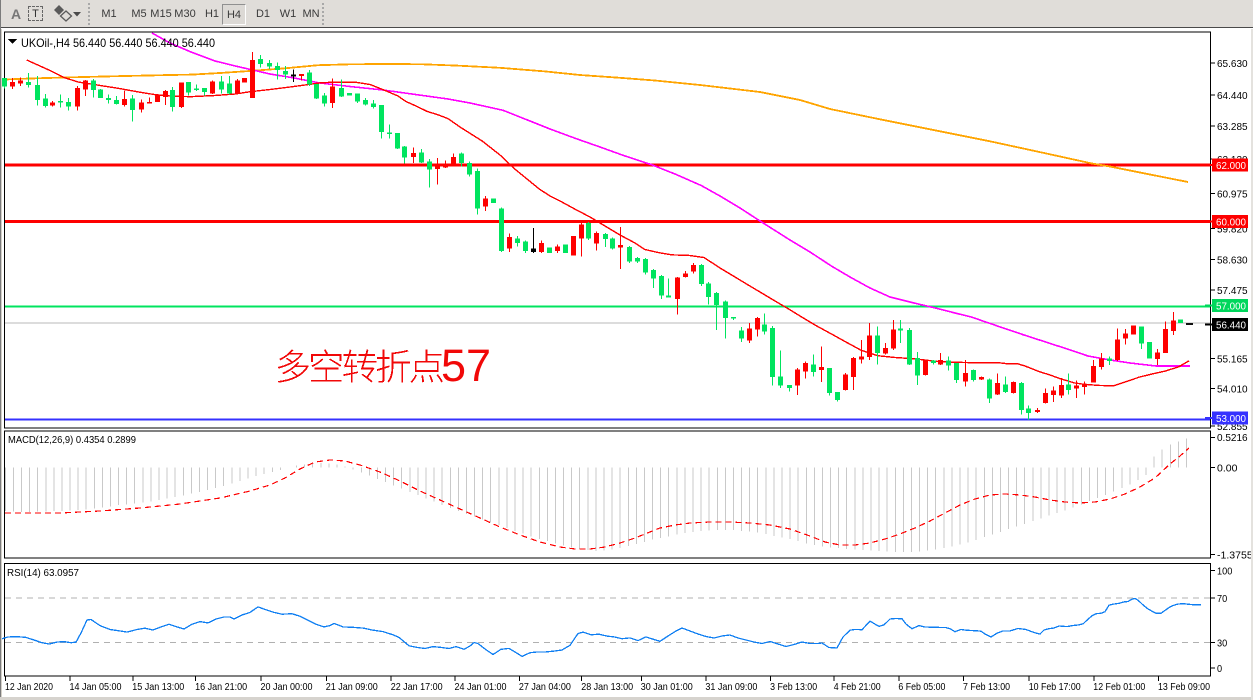 Image resolution: width=1253 pixels, height=700 pixels. What do you see at coordinates (1232, 96) in the screenshot?
I see `svg-text: 64.440` at bounding box center [1232, 96].